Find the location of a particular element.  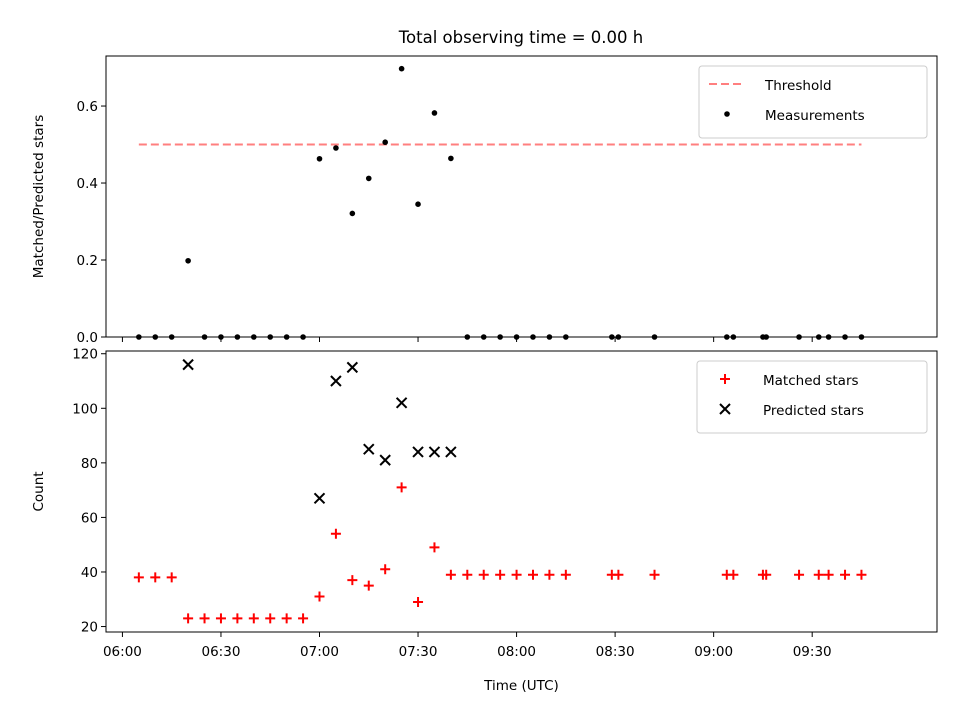

x-axis-label: Time (UTC) is located at coordinates (521, 686).